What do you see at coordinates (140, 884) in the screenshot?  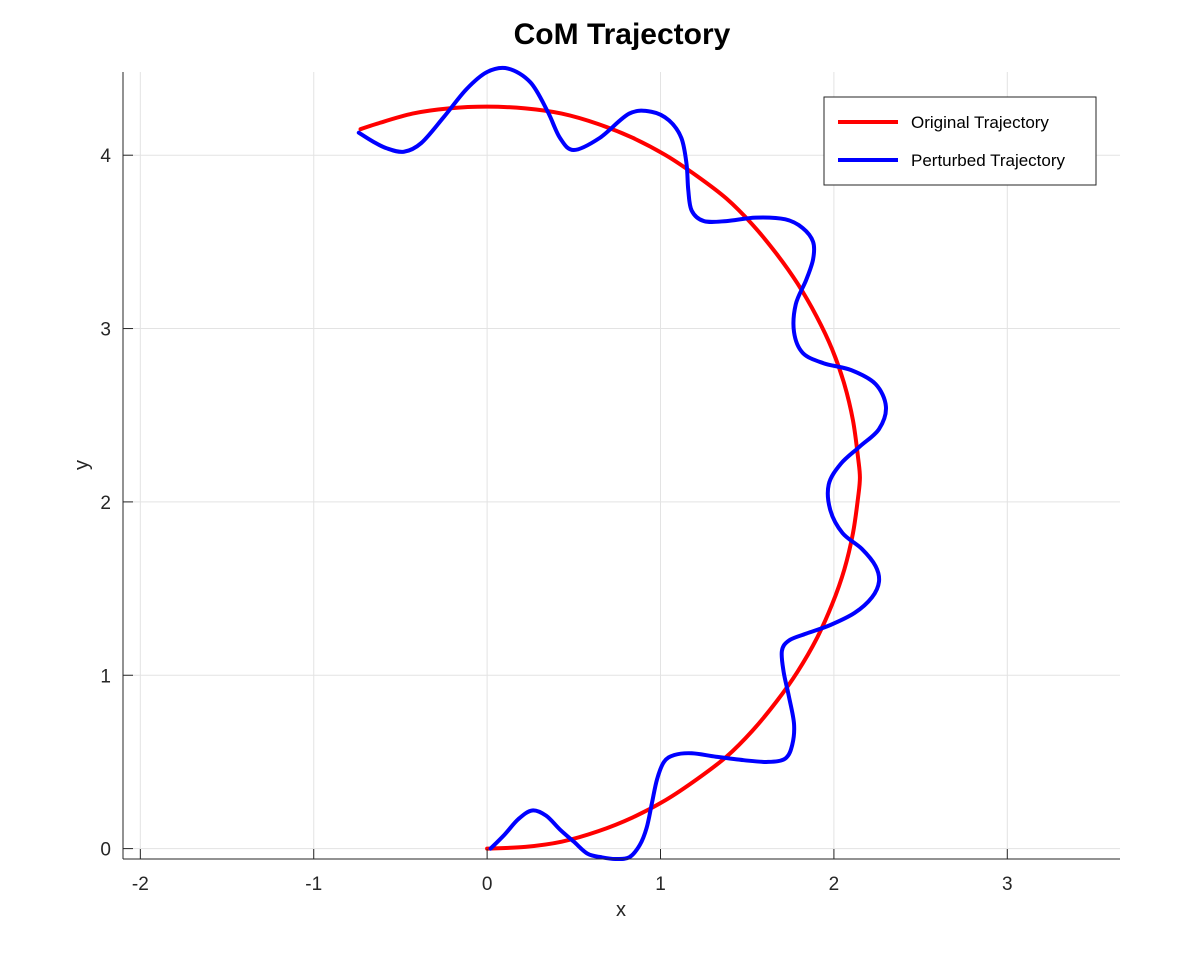 I see `x-tick-label: -2` at bounding box center [140, 884].